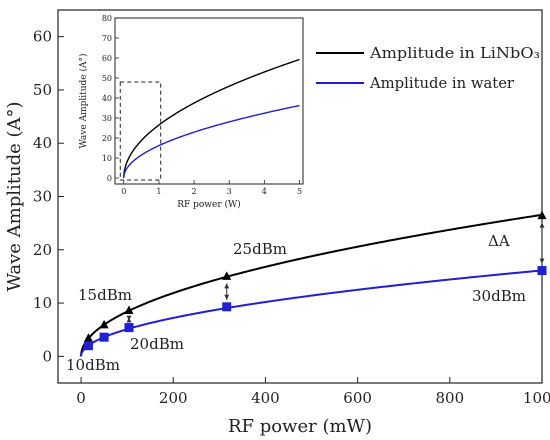 The image size is (550, 440). Describe the element at coordinates (265, 398) in the screenshot. I see `main-x-tick-label: 400` at that location.